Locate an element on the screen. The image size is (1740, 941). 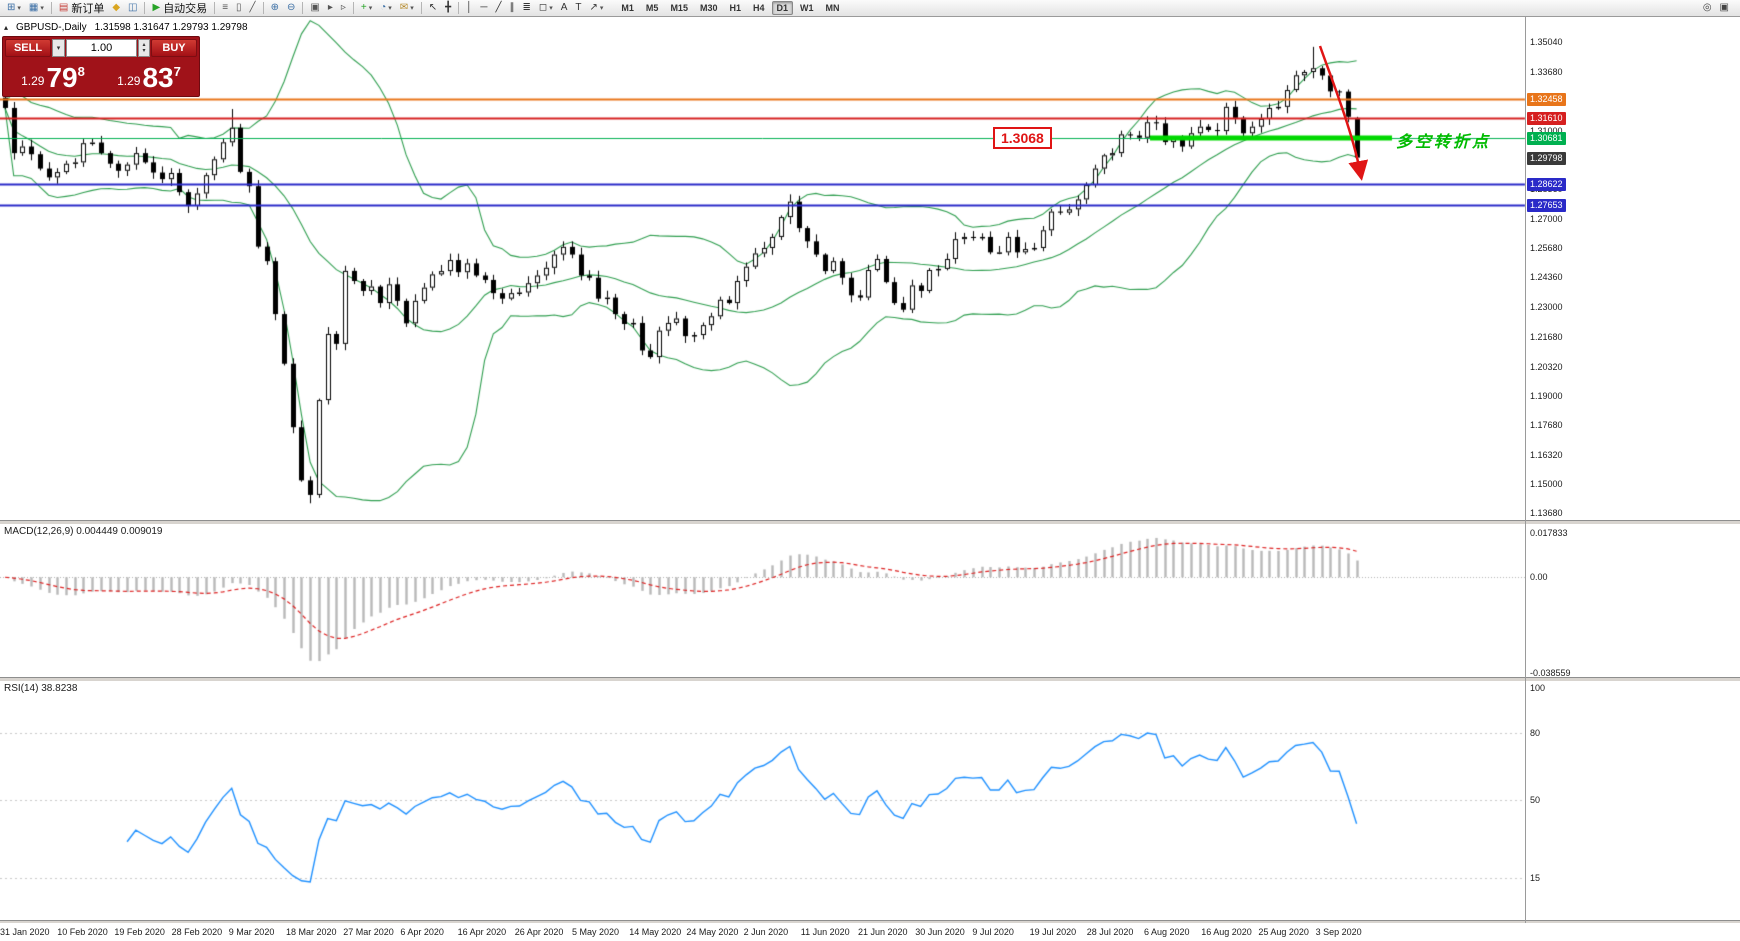
macd-label: MACD(12,26,9) 0.004449 0.009019 is located at coordinates (83, 531).